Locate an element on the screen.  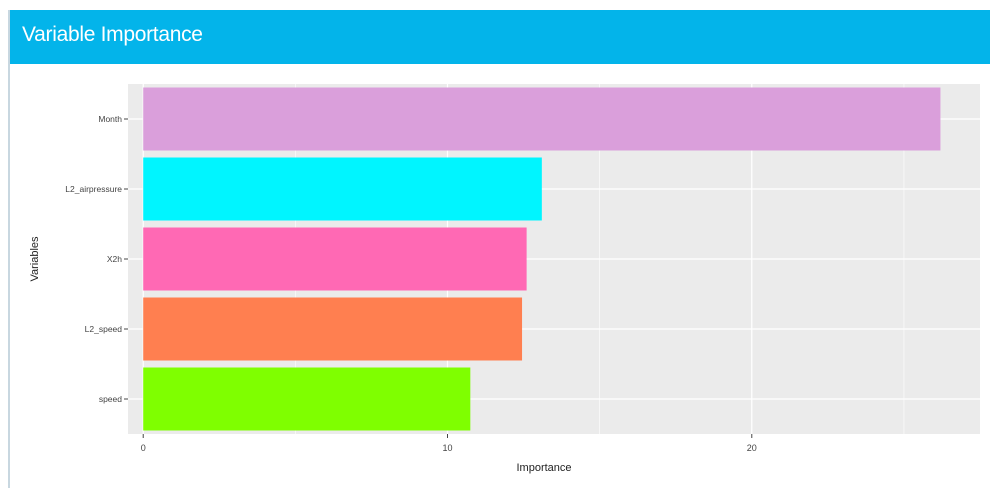
bar-x2h is located at coordinates (335, 259).